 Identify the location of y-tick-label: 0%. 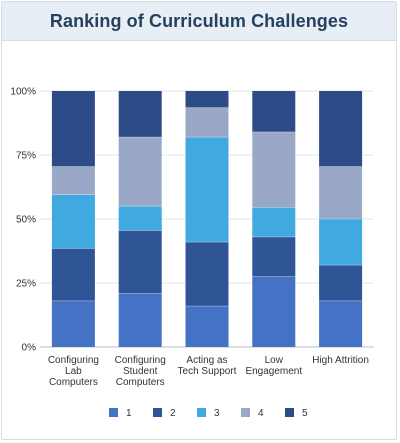
(29, 348).